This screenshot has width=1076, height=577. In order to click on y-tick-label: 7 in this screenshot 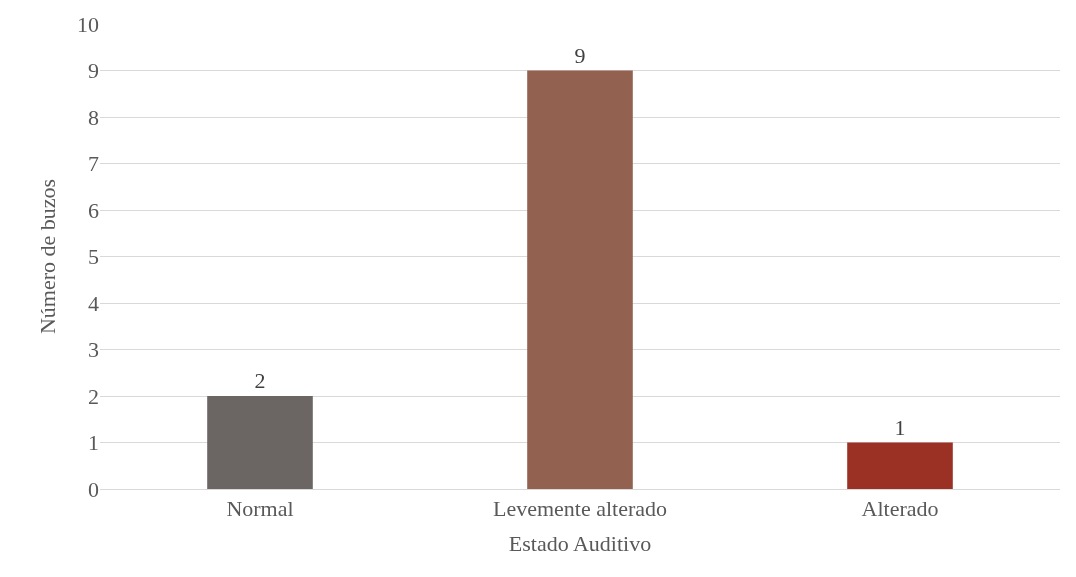, I will do `click(93, 164)`.